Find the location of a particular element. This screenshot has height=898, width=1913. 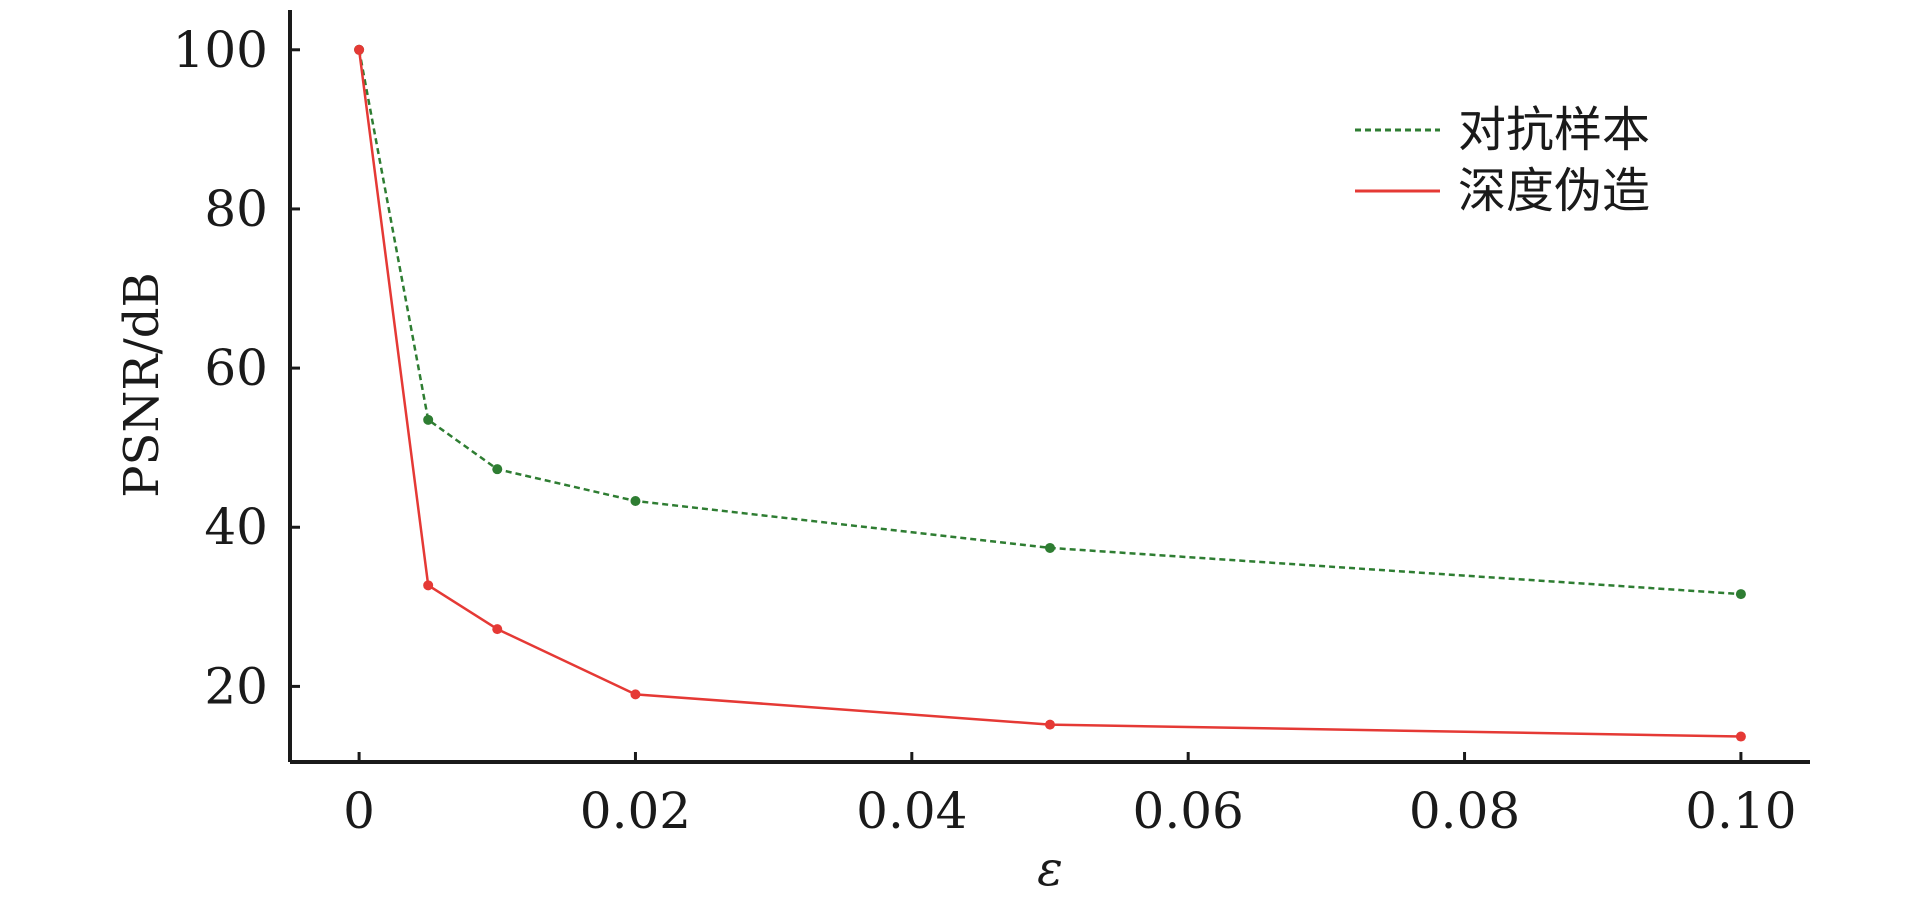

x-tick-label: 0.04 is located at coordinates (911, 811).